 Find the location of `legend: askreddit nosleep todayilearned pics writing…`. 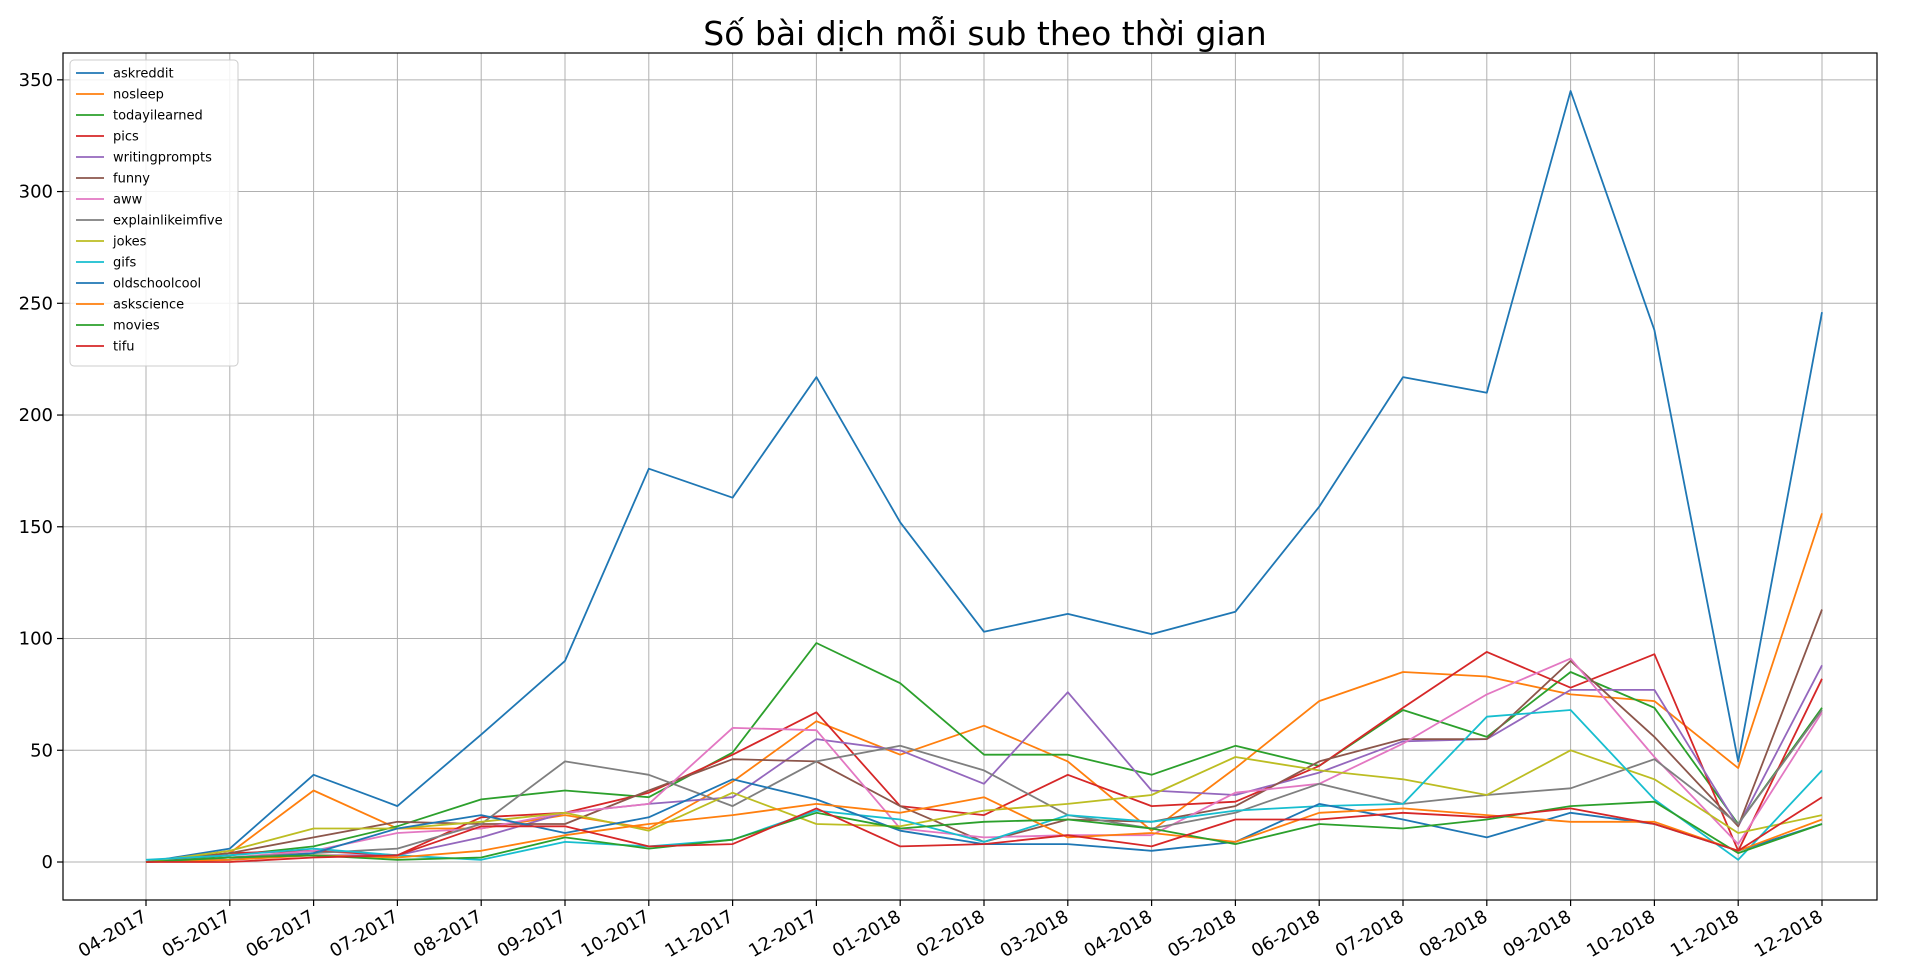

legend: askreddit nosleep todayilearned pics writing… is located at coordinates (154, 213).